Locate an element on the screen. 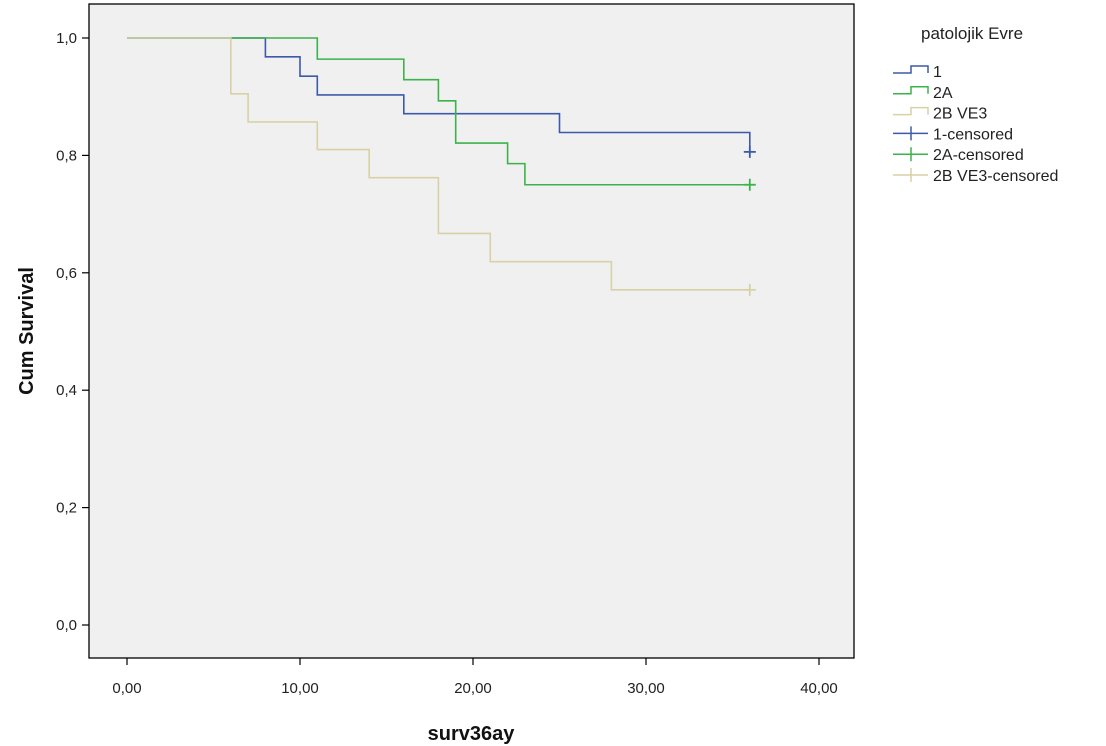 The height and width of the screenshot is (746, 1106). y-tick-label: 0,8 is located at coordinates (66, 155).